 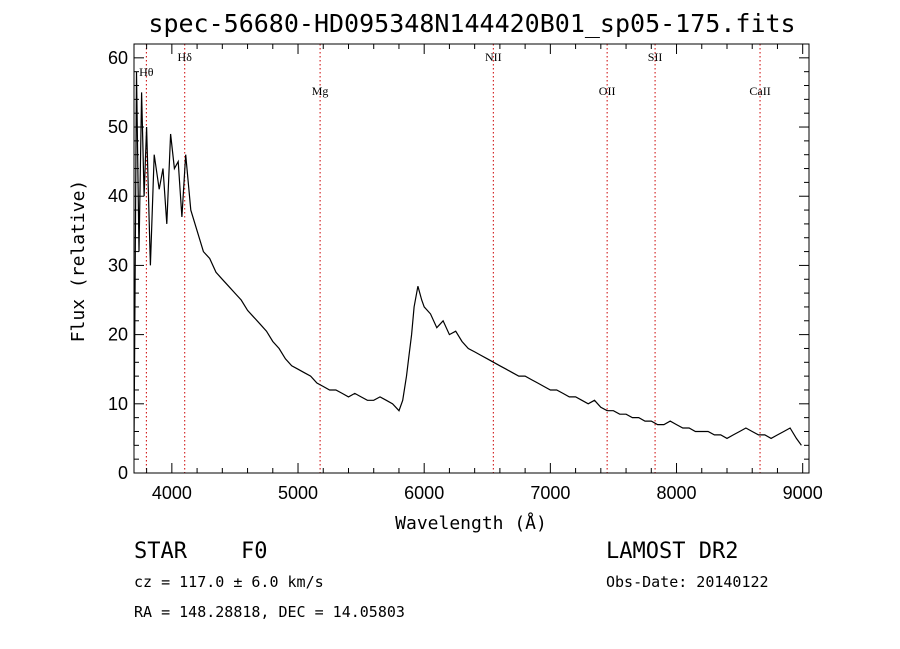 What do you see at coordinates (118, 196) in the screenshot?
I see `y-tick-label: 40` at bounding box center [118, 196].